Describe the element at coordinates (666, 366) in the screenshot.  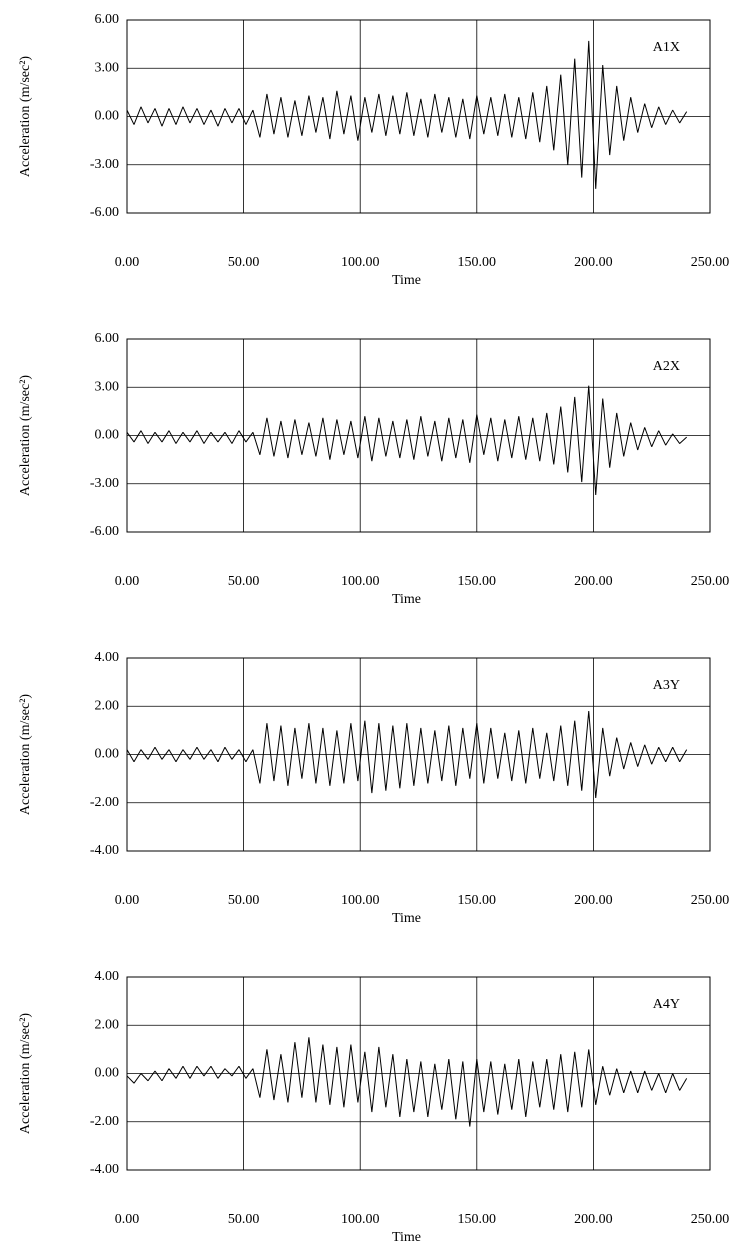
I see `panel-label: A2X` at that location.